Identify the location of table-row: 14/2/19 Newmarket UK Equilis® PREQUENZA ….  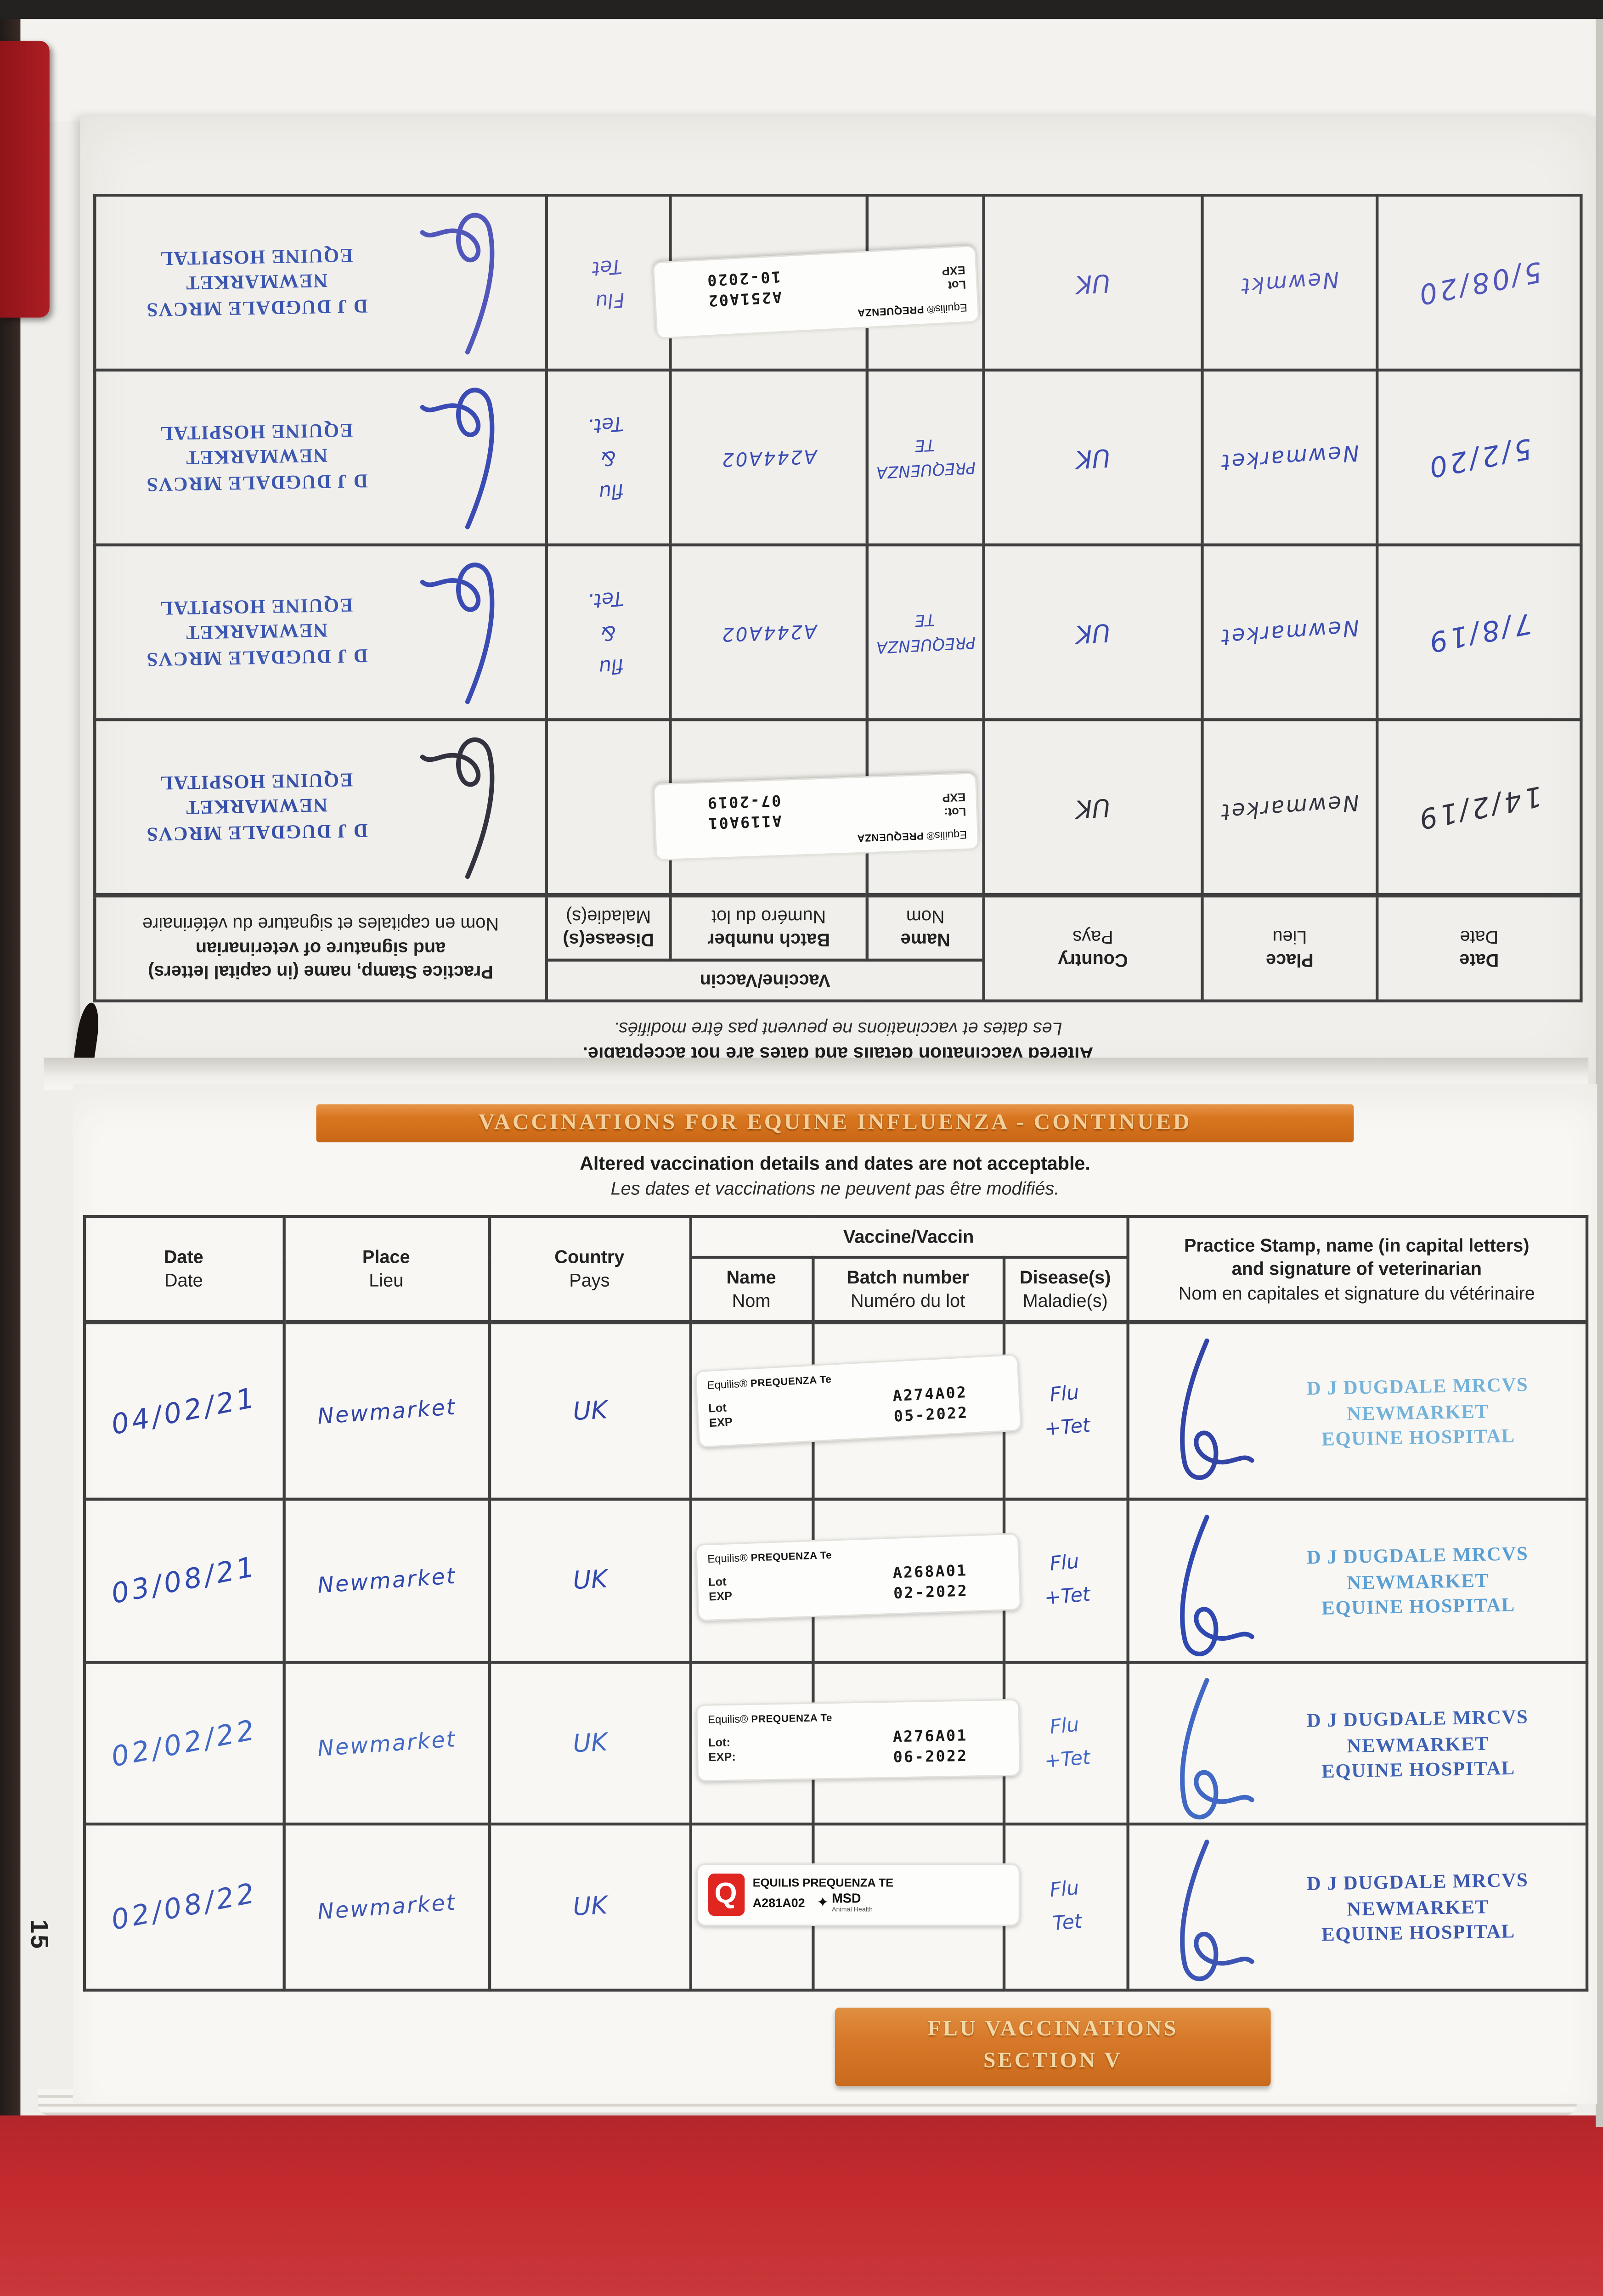
(838, 807).